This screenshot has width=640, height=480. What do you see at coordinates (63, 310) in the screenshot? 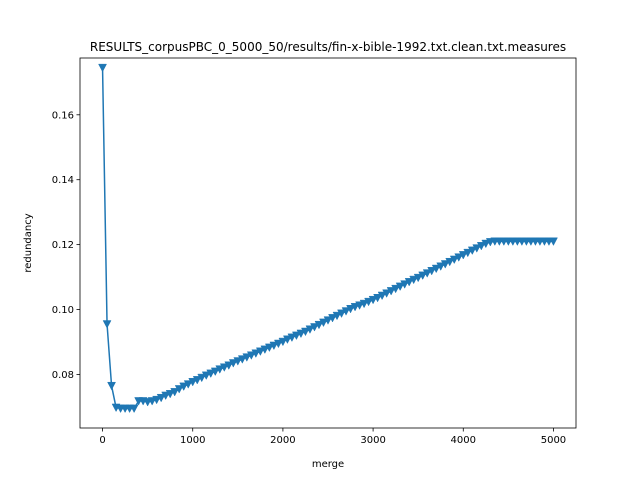
I see `y-tick-label: 0.10` at bounding box center [63, 310].